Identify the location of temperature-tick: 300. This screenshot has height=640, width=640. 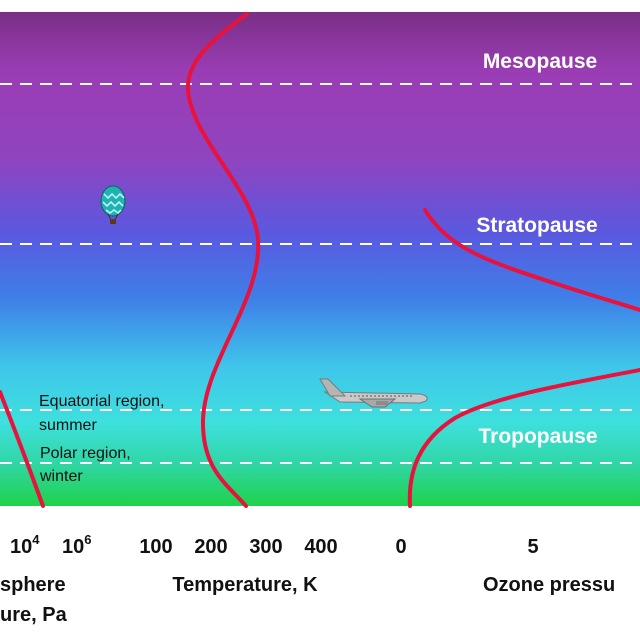
(265, 547).